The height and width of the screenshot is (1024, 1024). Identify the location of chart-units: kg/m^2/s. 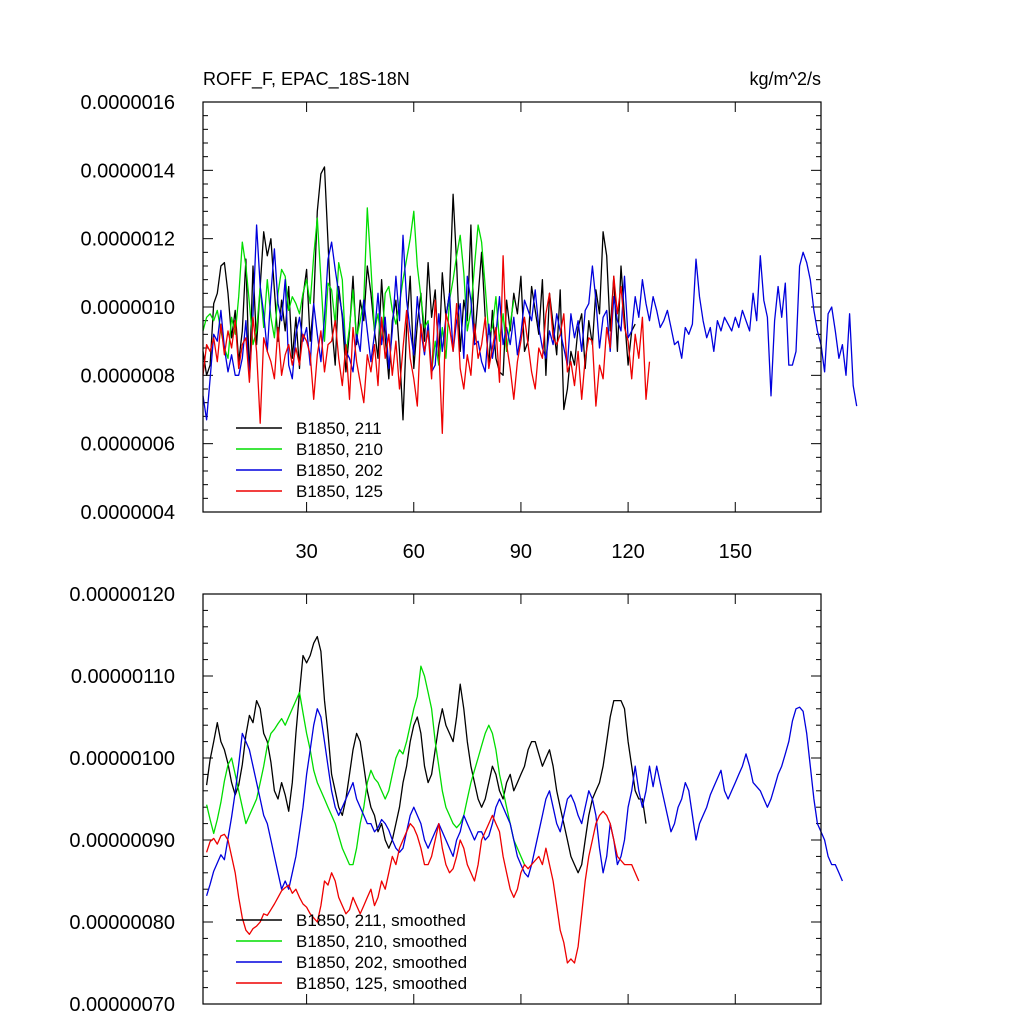
(785, 79).